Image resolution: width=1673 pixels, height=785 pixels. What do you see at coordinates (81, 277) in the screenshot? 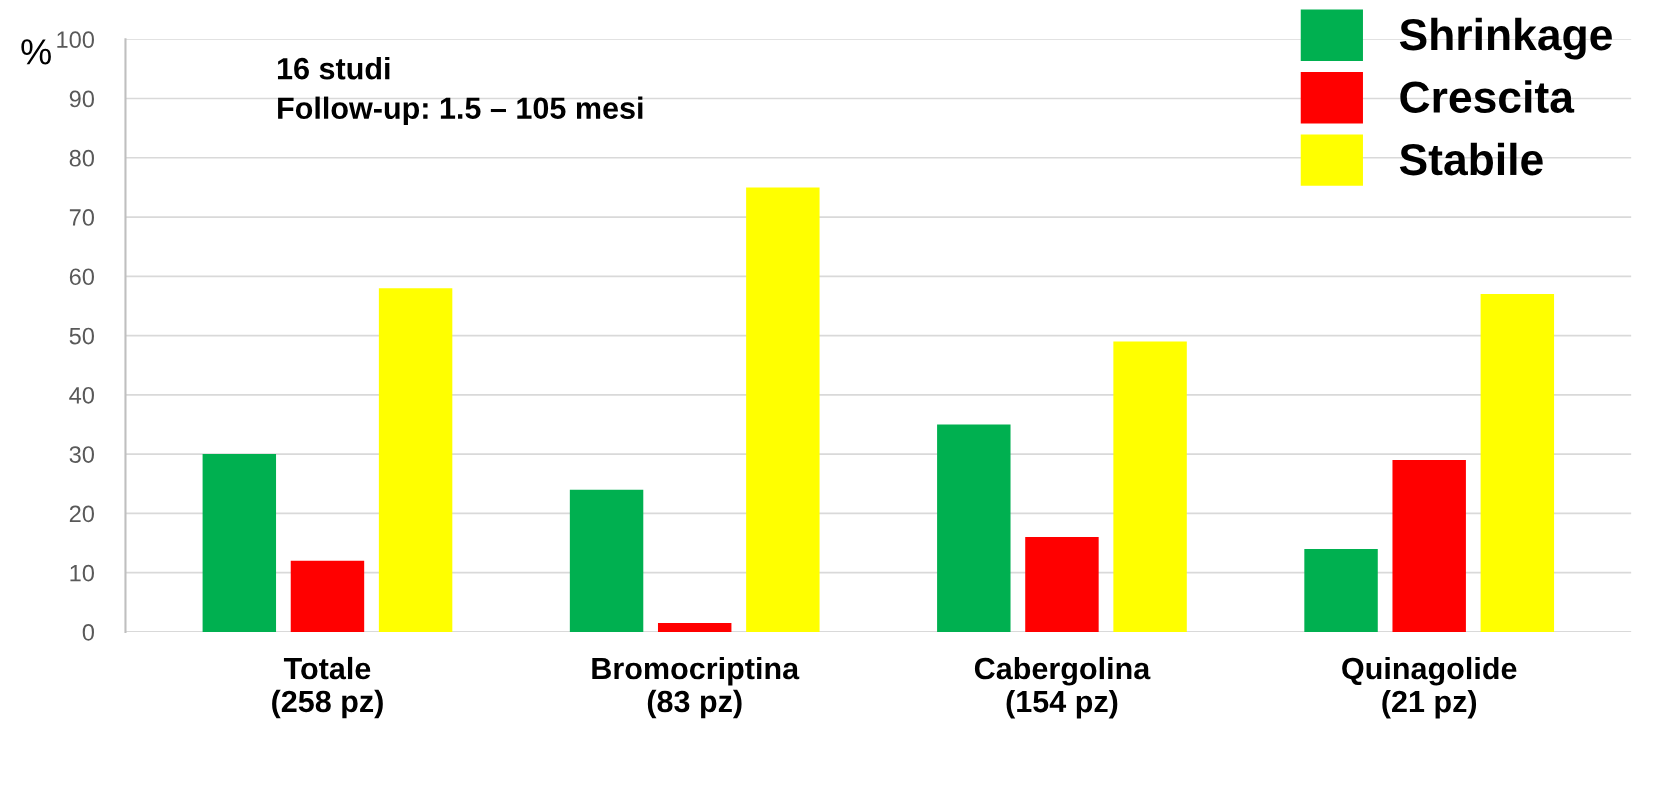
I see `y-tick-label: 60` at bounding box center [81, 277].